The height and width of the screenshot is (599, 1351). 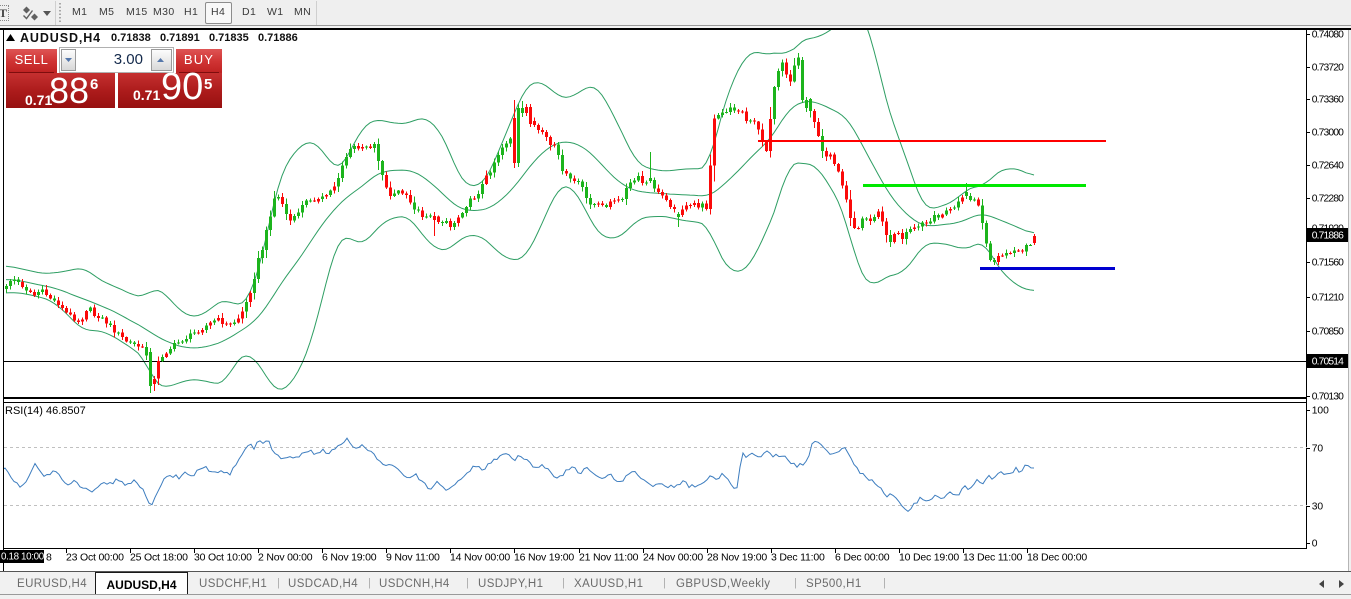 I want to click on svg-text: 18 Dec 00:00, so click(x=1057, y=558).